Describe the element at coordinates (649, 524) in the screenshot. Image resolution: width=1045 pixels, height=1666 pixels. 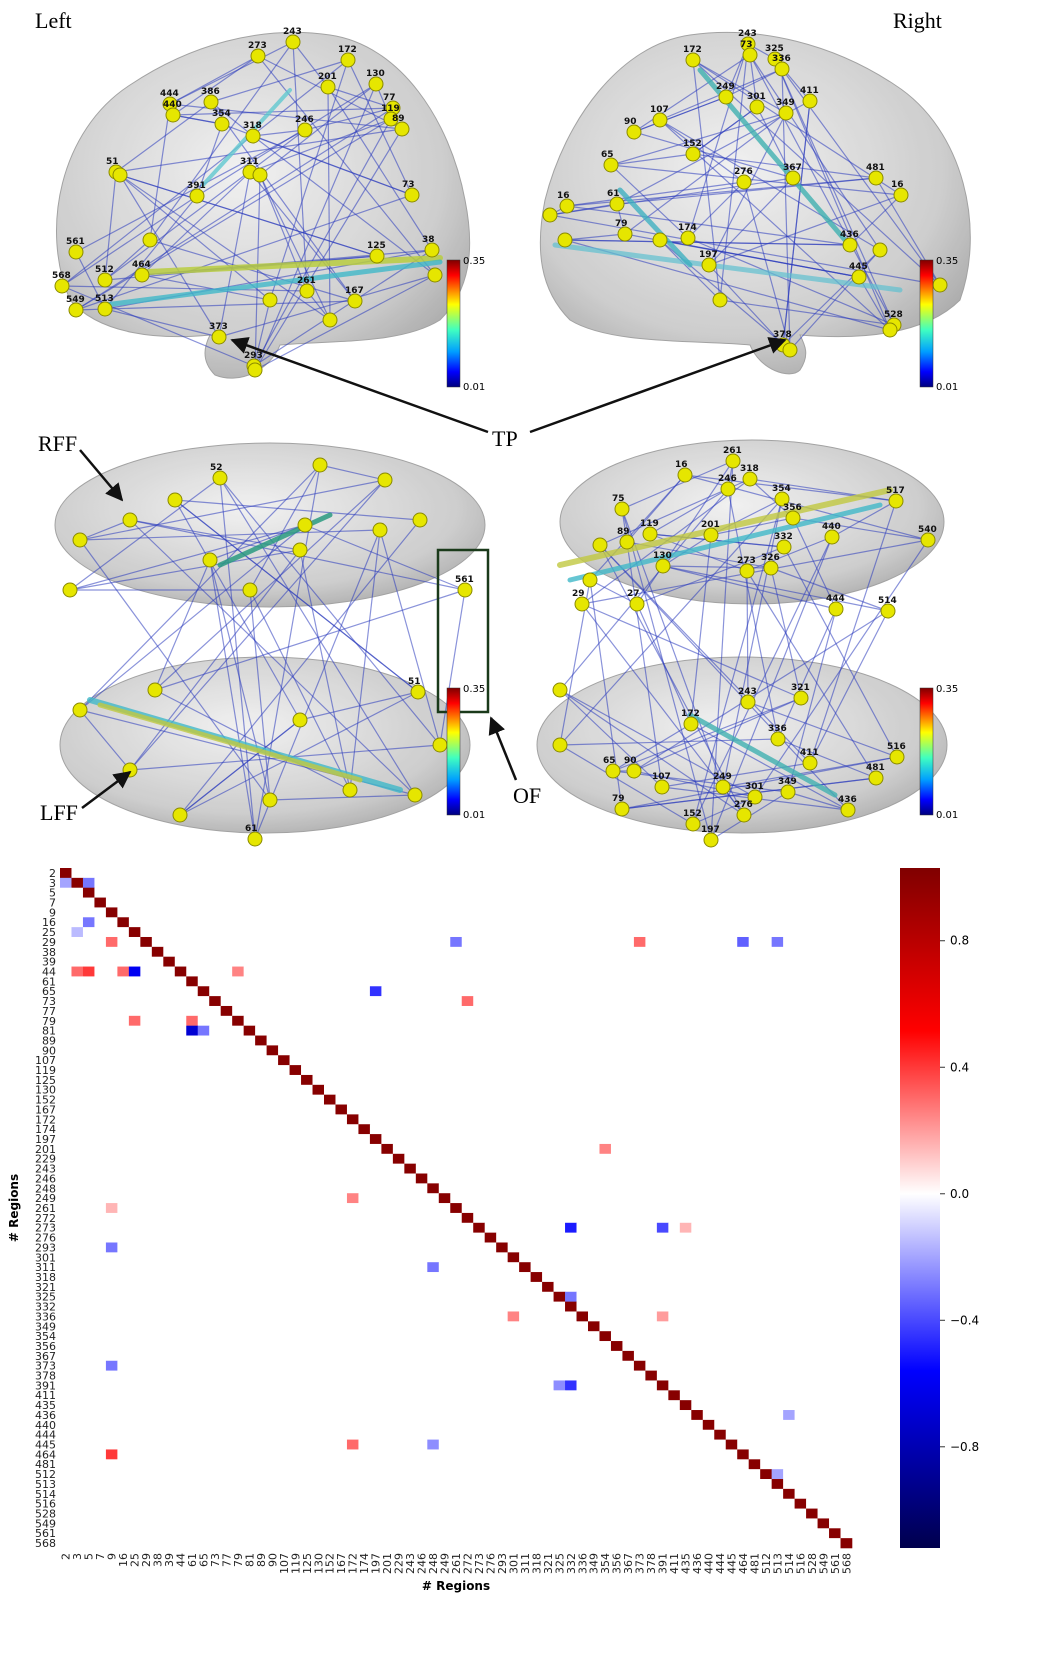
I see `node-label: 119` at that location.